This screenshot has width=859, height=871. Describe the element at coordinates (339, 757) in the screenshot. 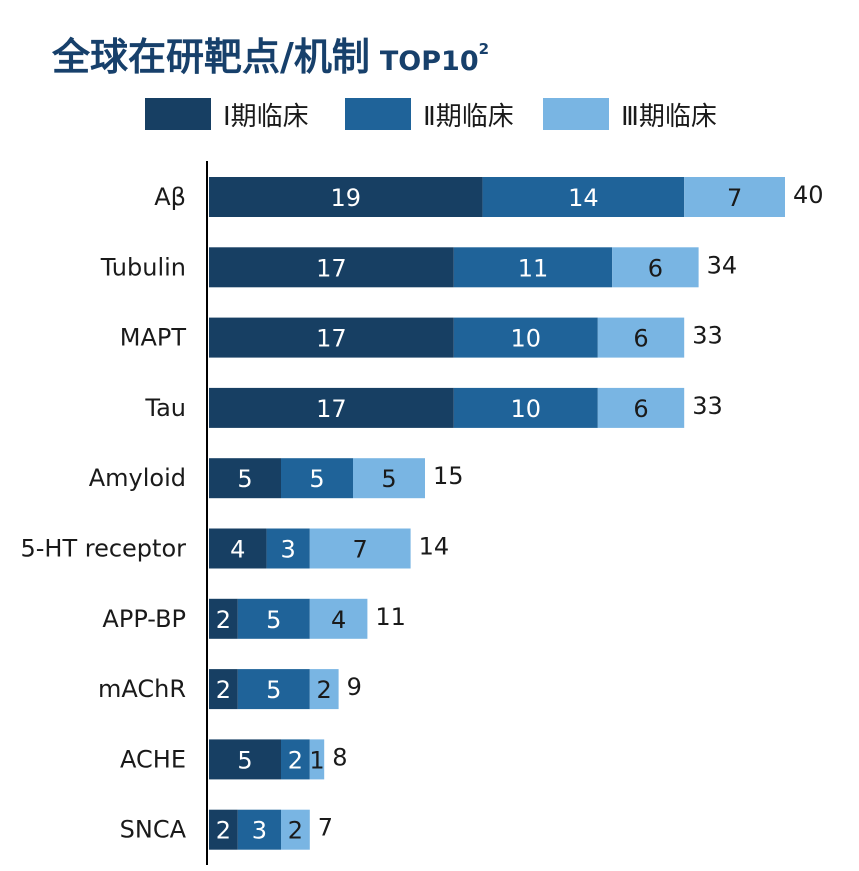

I see `total-value-label: 8` at that location.